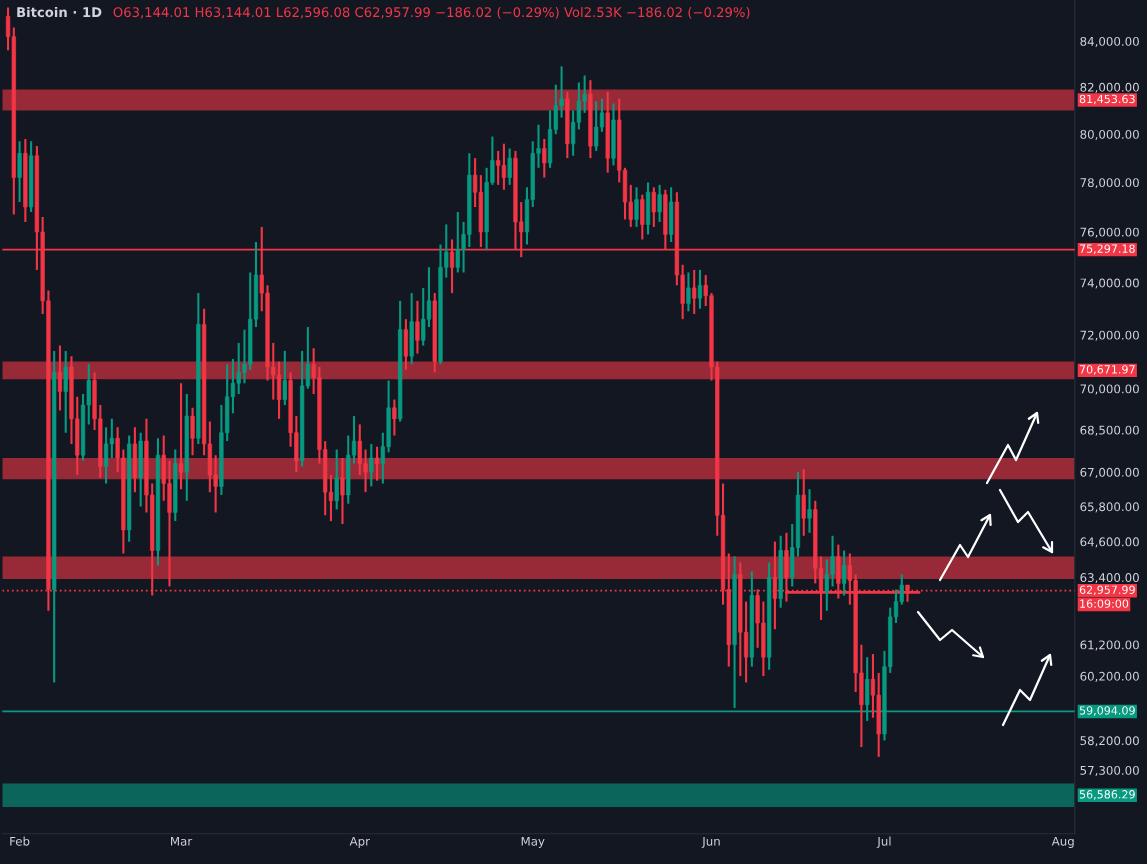  What do you see at coordinates (1109, 771) in the screenshot?
I see `y-tick-label: 57,300.00` at bounding box center [1109, 771].